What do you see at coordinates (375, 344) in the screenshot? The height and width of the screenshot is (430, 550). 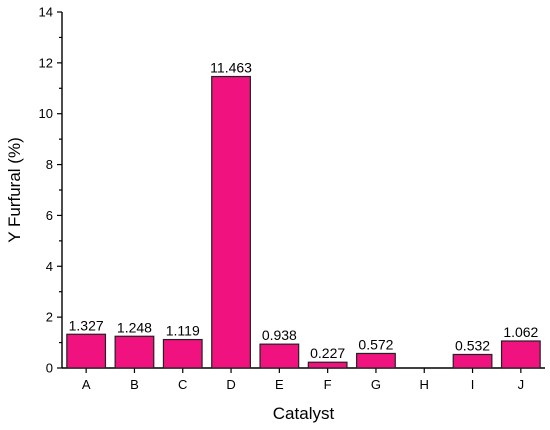 I see `data-label-g: 0.572` at bounding box center [375, 344].